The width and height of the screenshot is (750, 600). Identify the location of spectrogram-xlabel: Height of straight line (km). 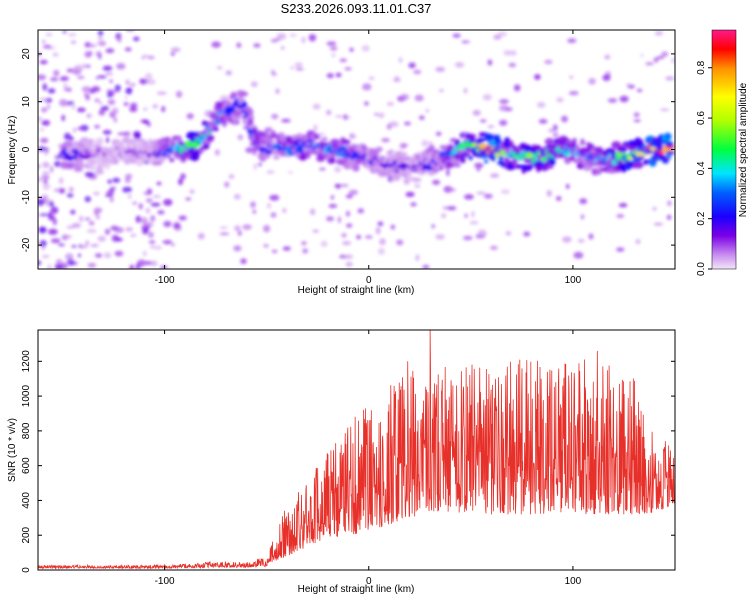
(356, 290).